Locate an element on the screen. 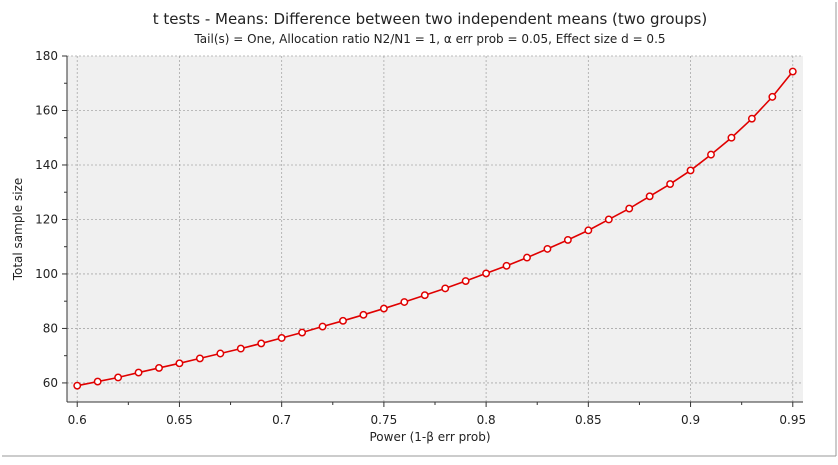 Image resolution: width=838 pixels, height=465 pixels. x-axis-label: Power (1-β err prob) is located at coordinates (430, 437).